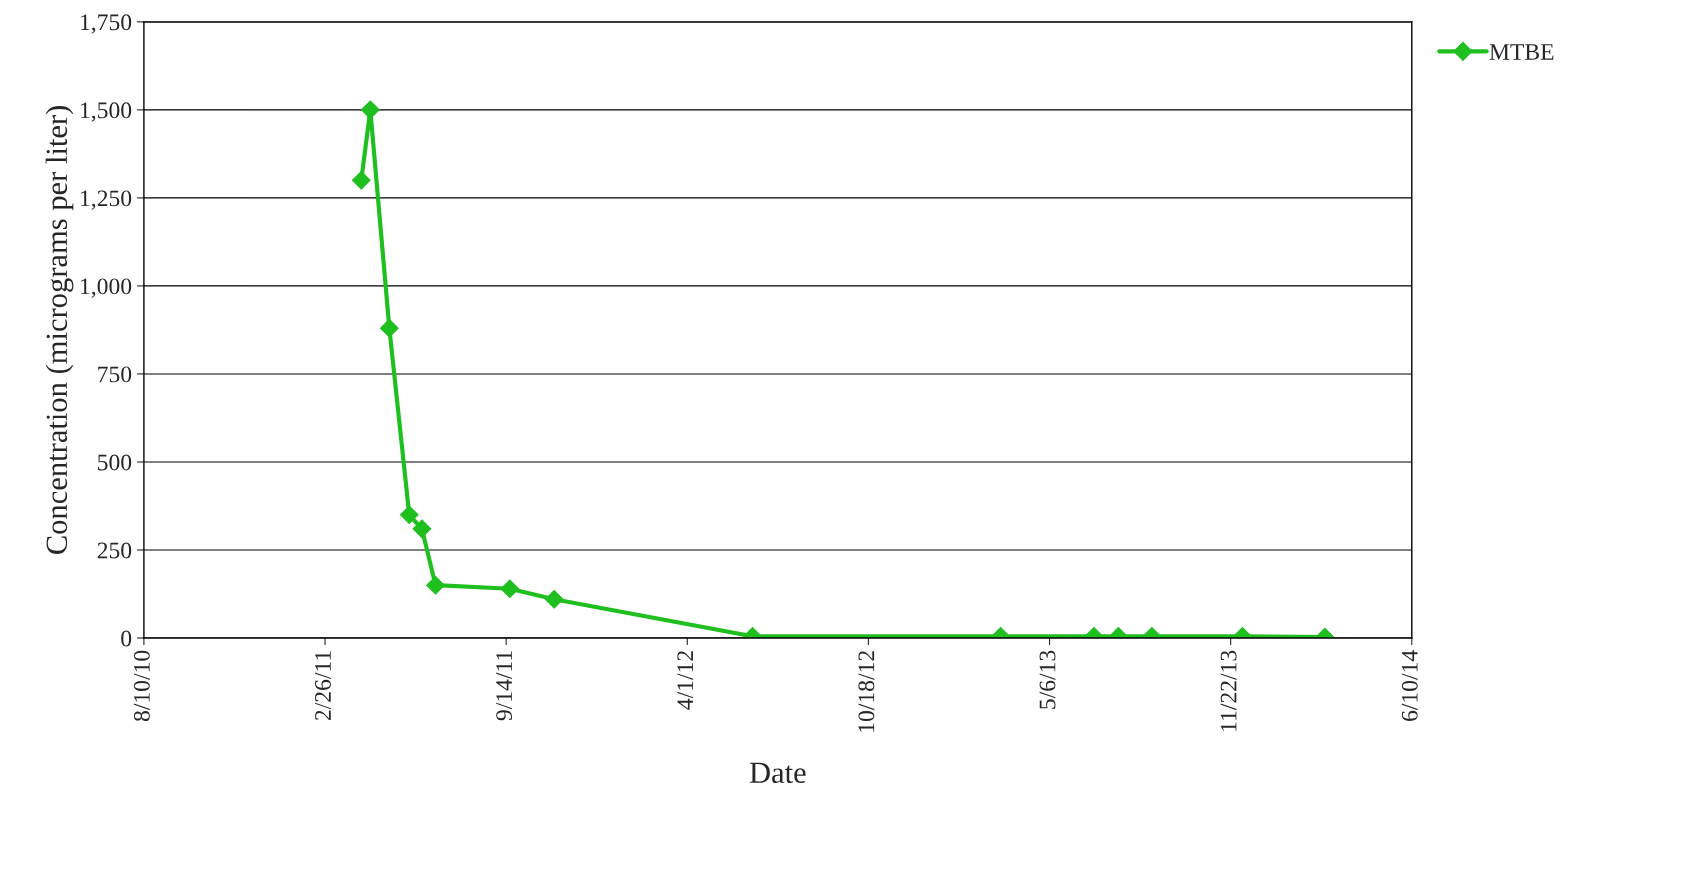 This screenshot has width=1703, height=874. What do you see at coordinates (115, 462) in the screenshot?
I see `y-tick-label: 500` at bounding box center [115, 462].